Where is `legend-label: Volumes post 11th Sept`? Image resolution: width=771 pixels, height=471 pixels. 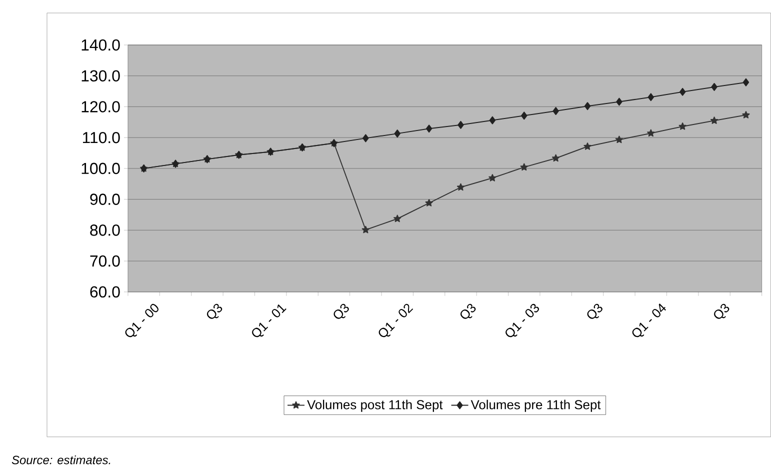
legend-label: Volumes post 11th Sept is located at coordinates (375, 406).